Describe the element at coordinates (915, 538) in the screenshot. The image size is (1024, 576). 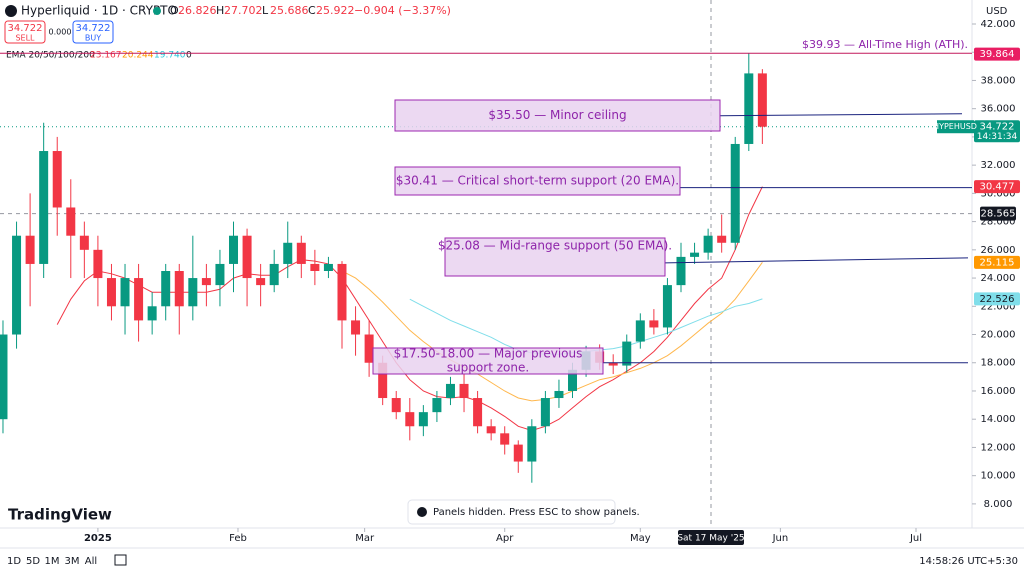
I see `x-tick-label: Jul` at that location.